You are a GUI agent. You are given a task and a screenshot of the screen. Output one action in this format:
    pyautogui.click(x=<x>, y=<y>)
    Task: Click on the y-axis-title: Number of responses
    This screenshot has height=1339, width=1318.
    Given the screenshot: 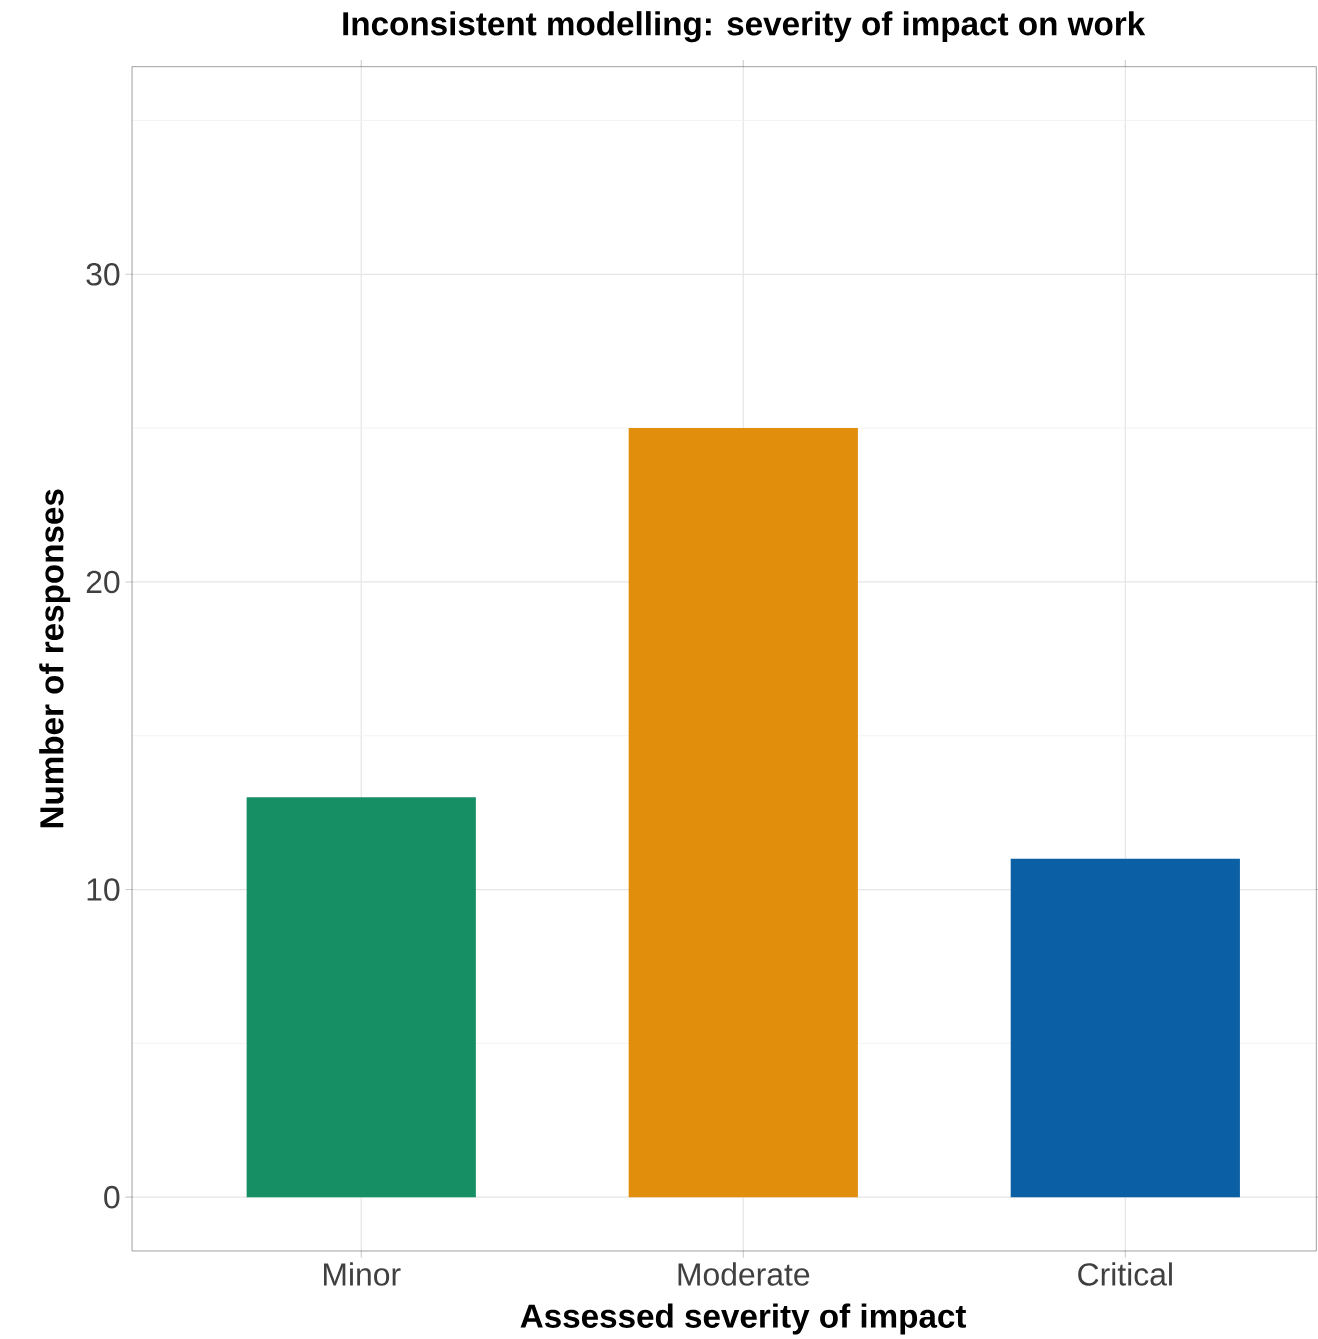 What is the action you would take?
    pyautogui.click(x=55, y=658)
    